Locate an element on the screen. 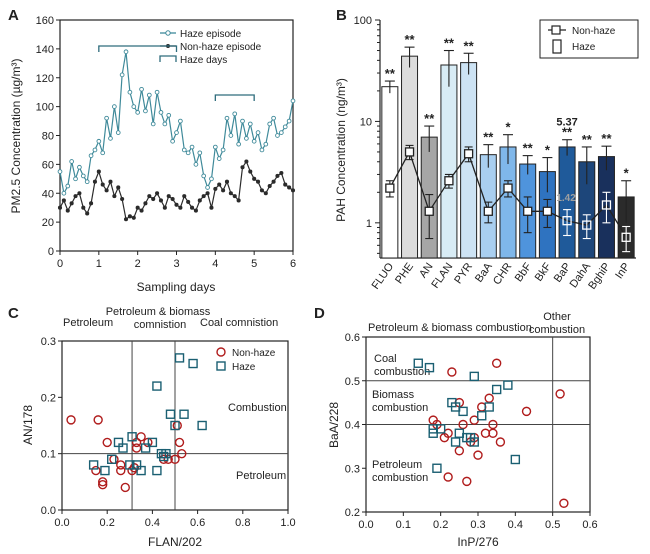 The width and height of the screenshot is (650, 554). panel-c-ylabel: AN/178 is located at coordinates (28, 425).